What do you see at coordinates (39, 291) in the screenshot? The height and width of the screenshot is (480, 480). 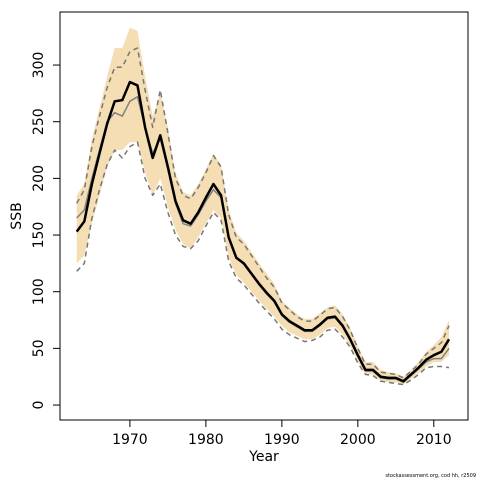 I see `y-tick-label: 100` at bounding box center [39, 291].